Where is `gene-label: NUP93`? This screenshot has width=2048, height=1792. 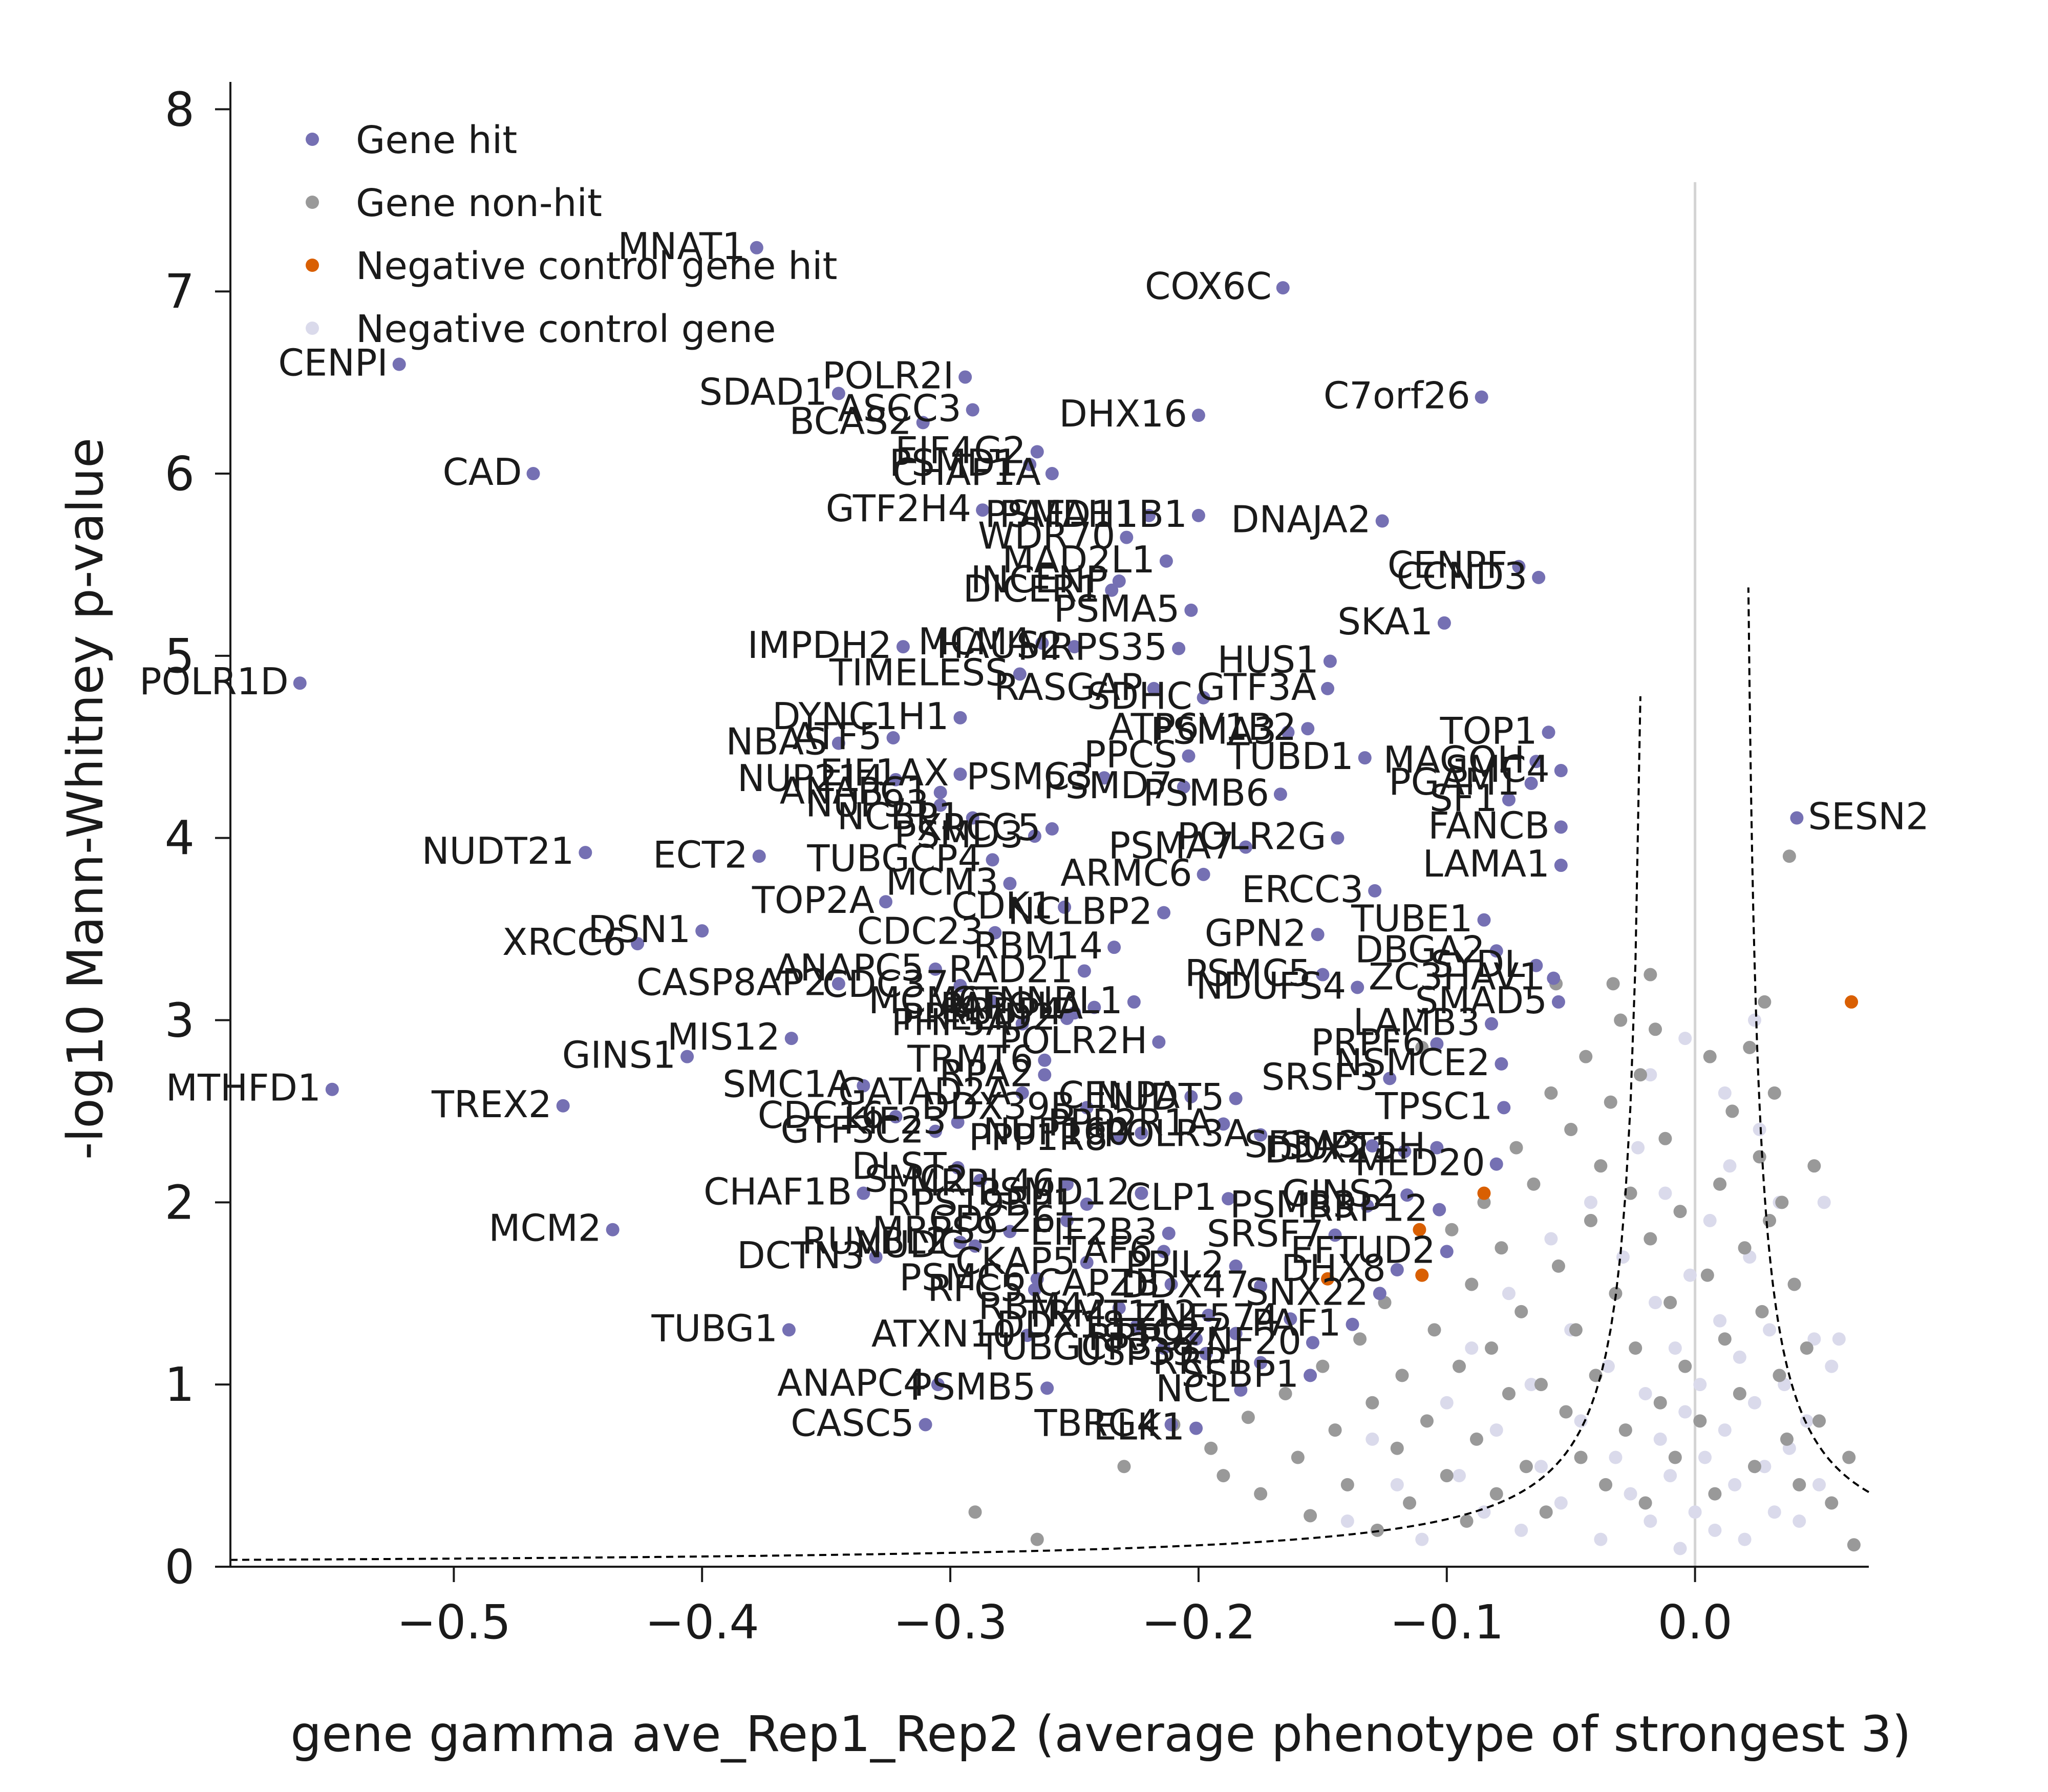
gene-label: NUP93 is located at coordinates (867, 803).